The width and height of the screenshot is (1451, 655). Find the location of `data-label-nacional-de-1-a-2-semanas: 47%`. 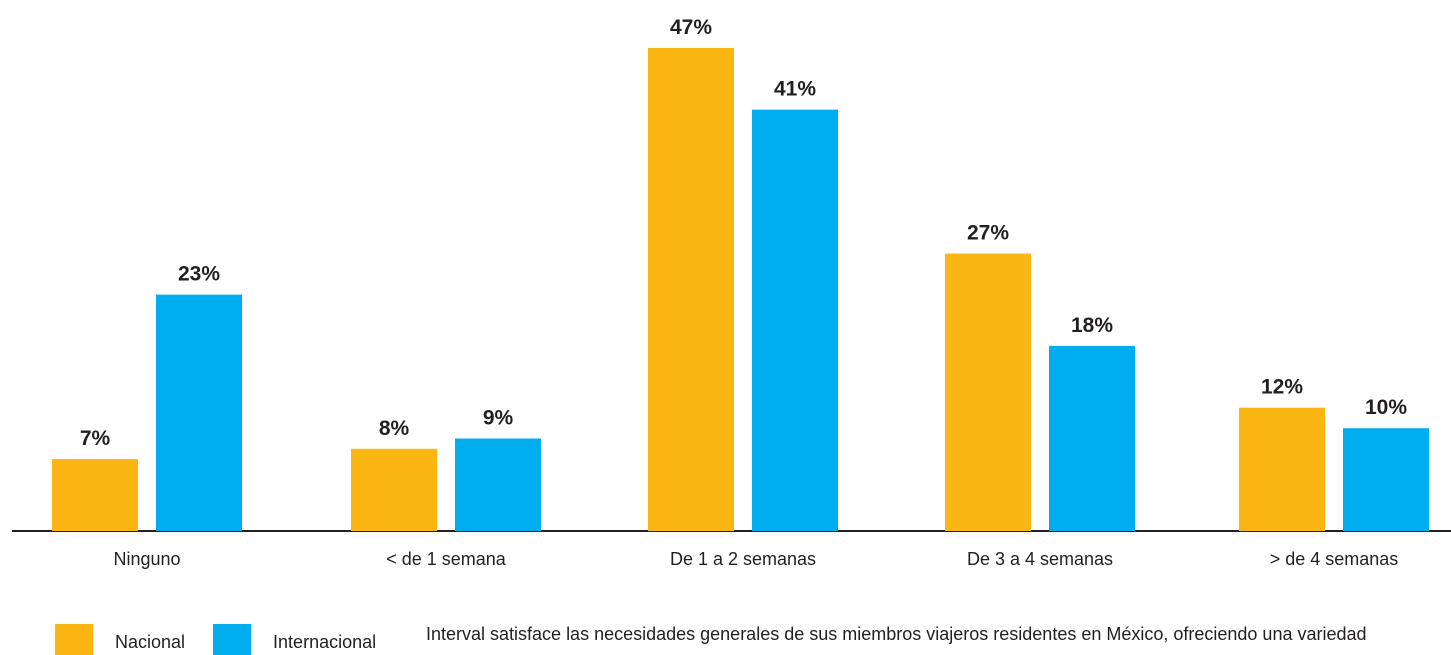

data-label-nacional-de-1-a-2-semanas: 47% is located at coordinates (691, 27).